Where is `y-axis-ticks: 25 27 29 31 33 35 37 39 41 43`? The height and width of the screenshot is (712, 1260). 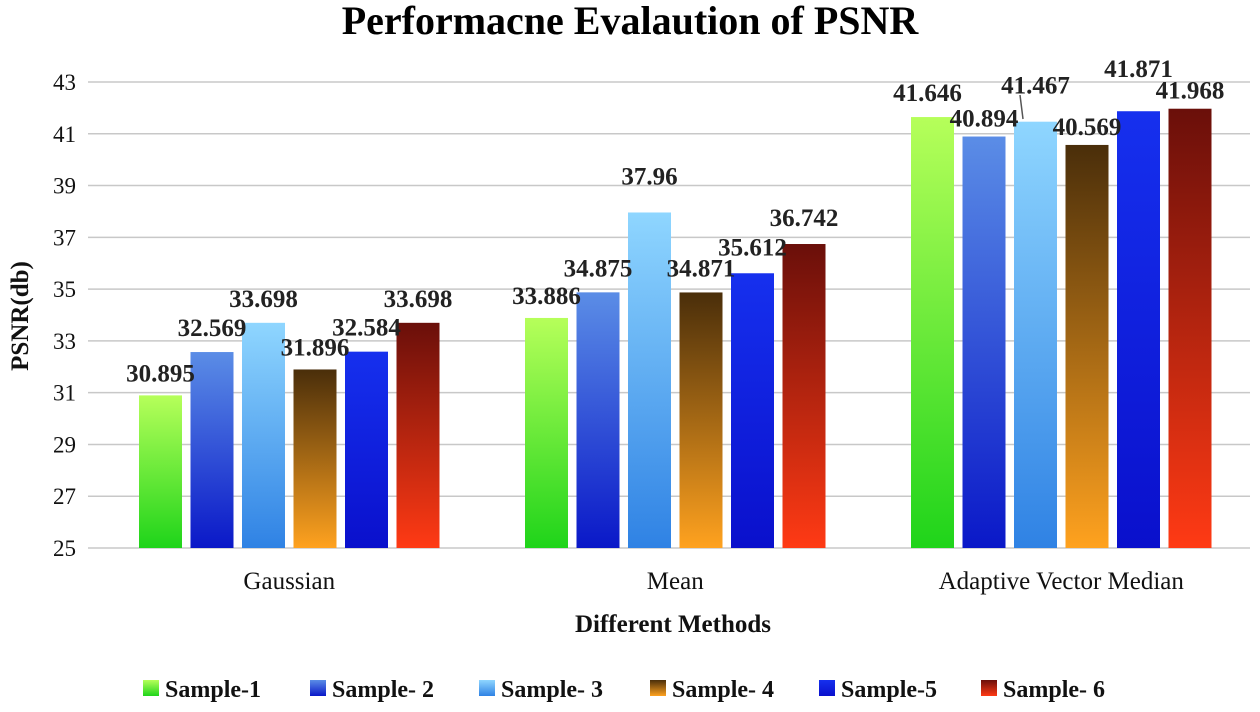 y-axis-ticks: 25 27 29 31 33 35 37 39 41 43 is located at coordinates (64, 315).